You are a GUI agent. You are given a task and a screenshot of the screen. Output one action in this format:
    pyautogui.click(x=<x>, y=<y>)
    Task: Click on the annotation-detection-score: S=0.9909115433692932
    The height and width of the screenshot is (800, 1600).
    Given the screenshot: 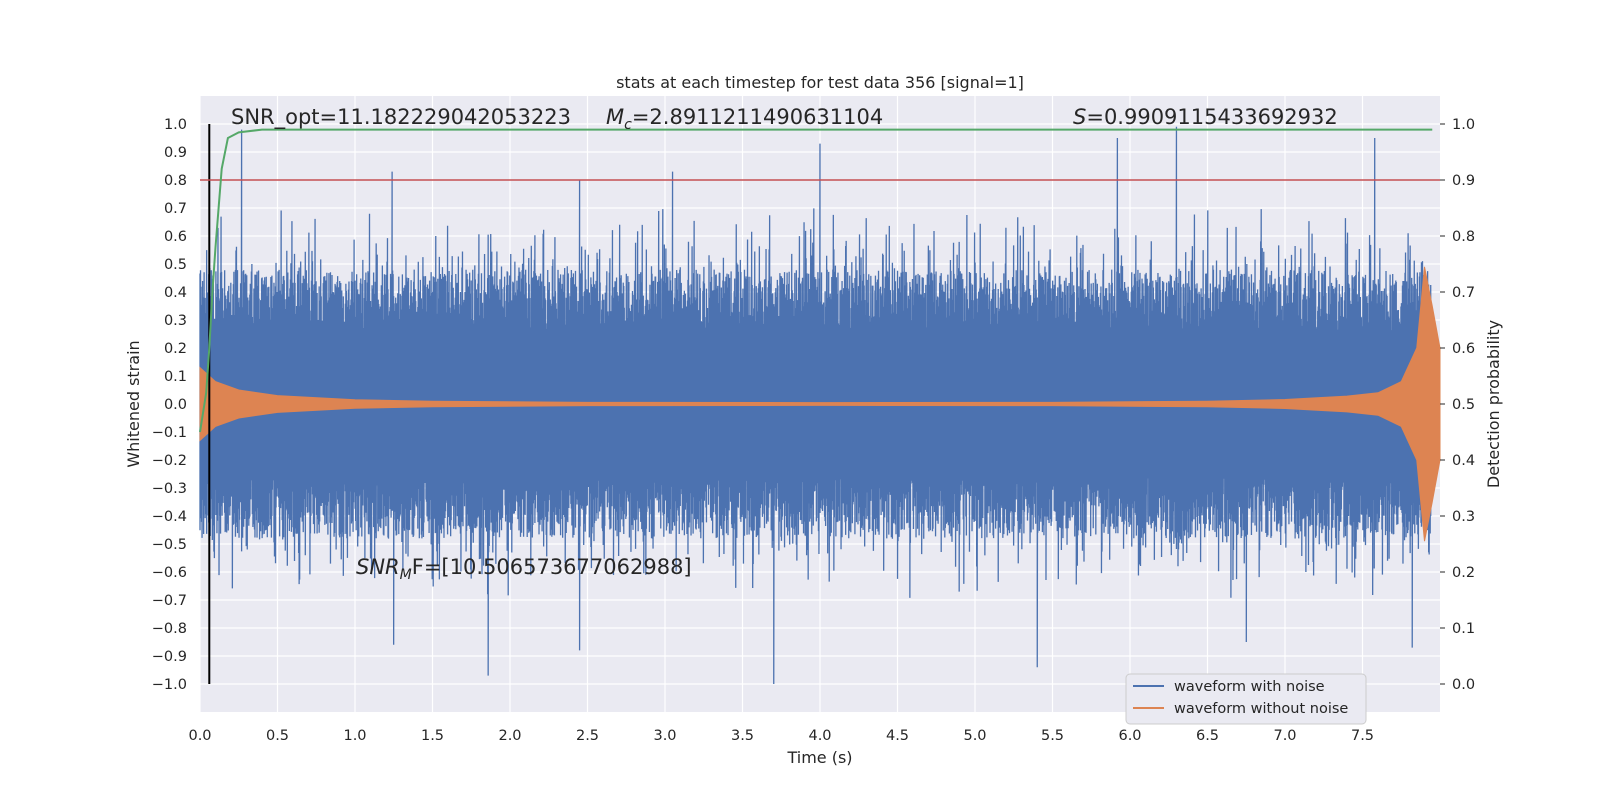 What is the action you would take?
    pyautogui.click(x=1205, y=117)
    